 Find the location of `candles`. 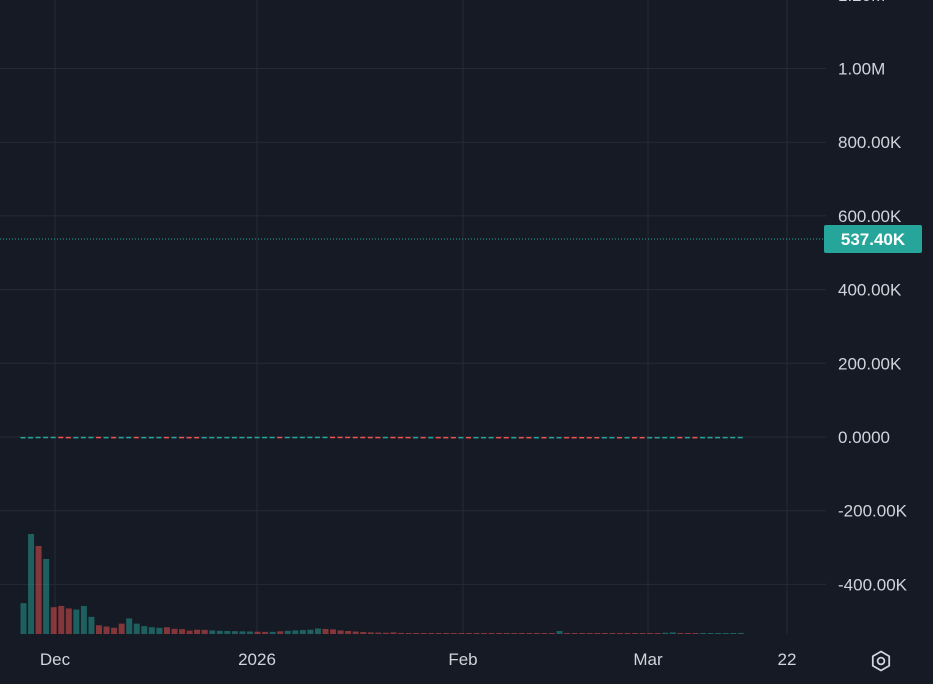

candles is located at coordinates (381, 437).